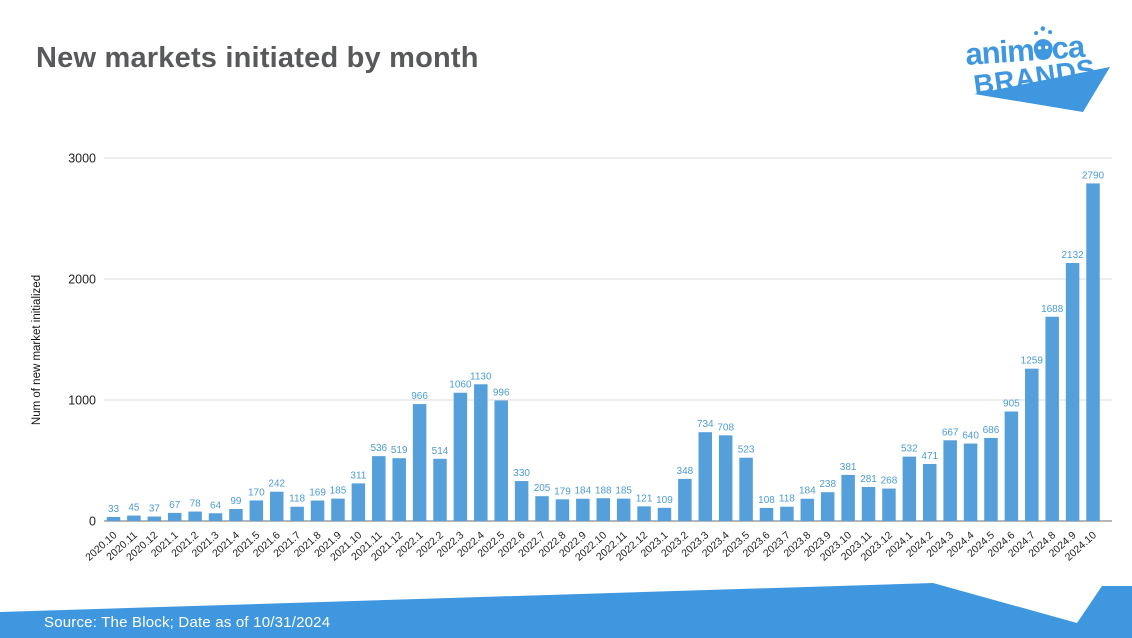  Describe the element at coordinates (1043, 49) in the screenshot. I see `logo-mascot-icon` at that location.